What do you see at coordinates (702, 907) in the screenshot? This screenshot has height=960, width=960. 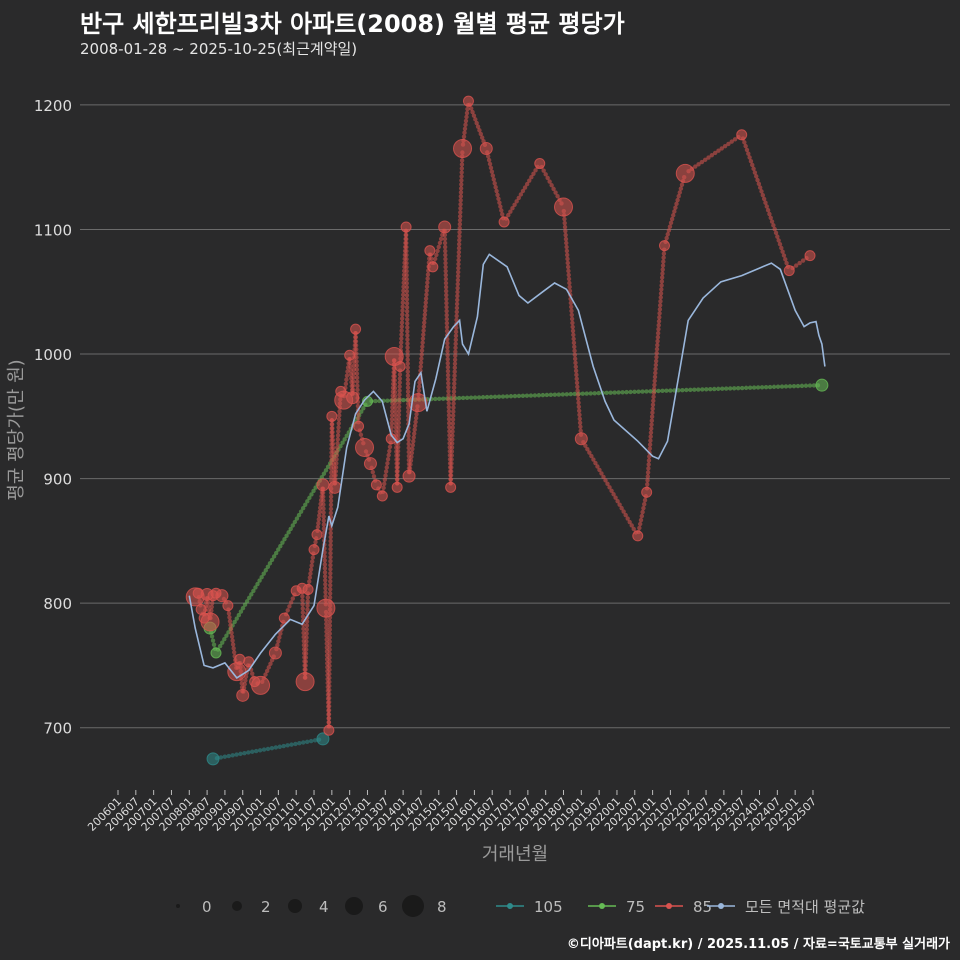 I see `legend-label: 85` at bounding box center [702, 907].